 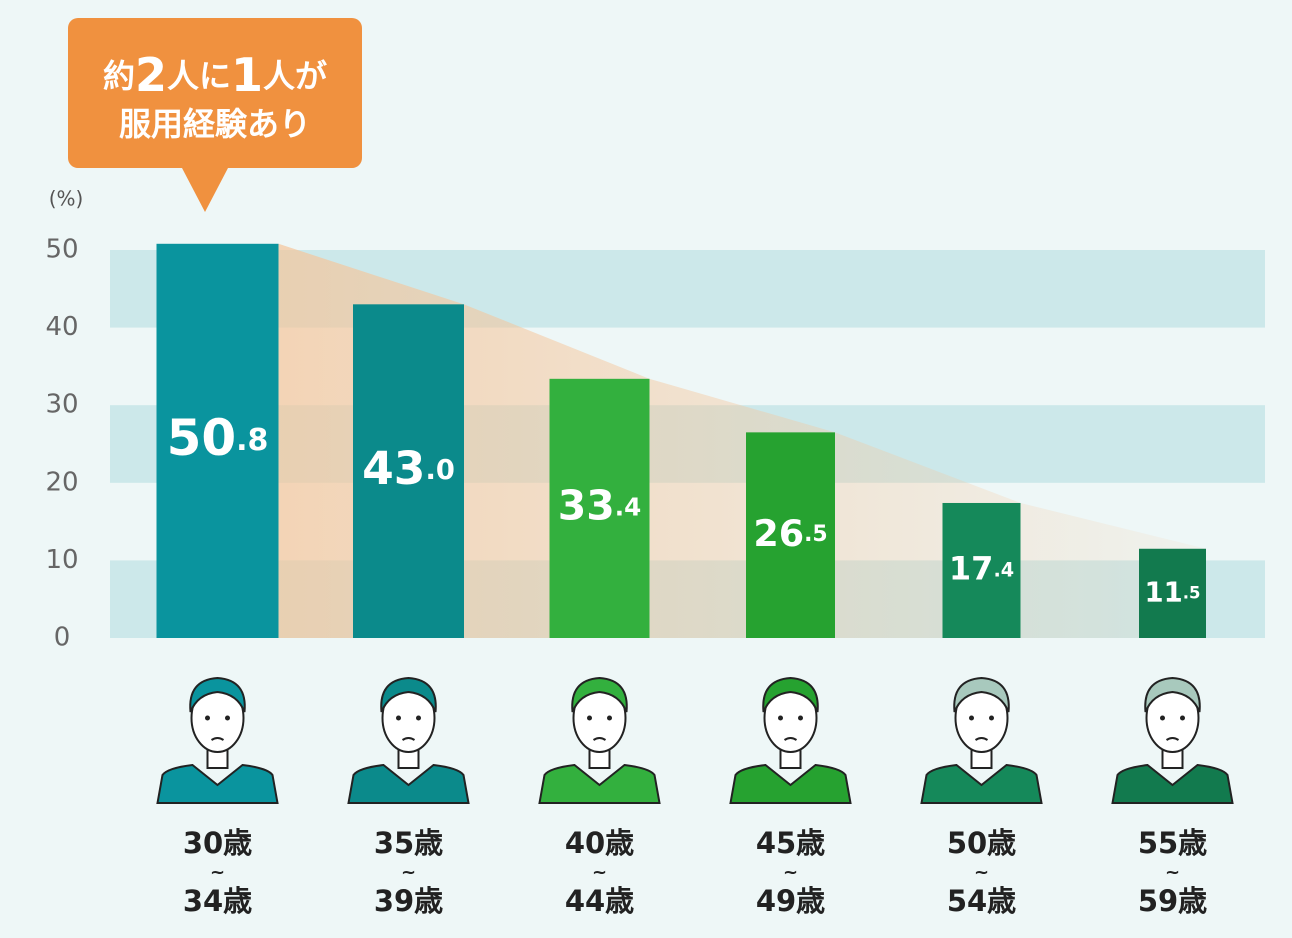 What do you see at coordinates (408, 843) in the screenshot?
I see `x-tick-label: 35歳` at bounding box center [408, 843].